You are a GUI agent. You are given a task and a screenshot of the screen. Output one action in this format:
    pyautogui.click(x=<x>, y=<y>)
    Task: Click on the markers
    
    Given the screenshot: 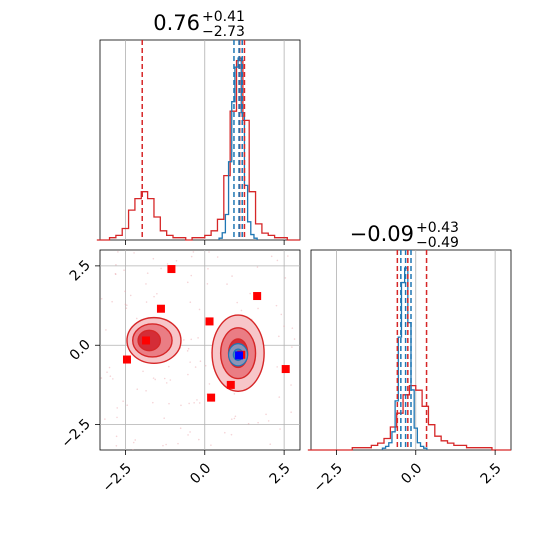 What is the action you would take?
    pyautogui.click(x=206, y=333)
    